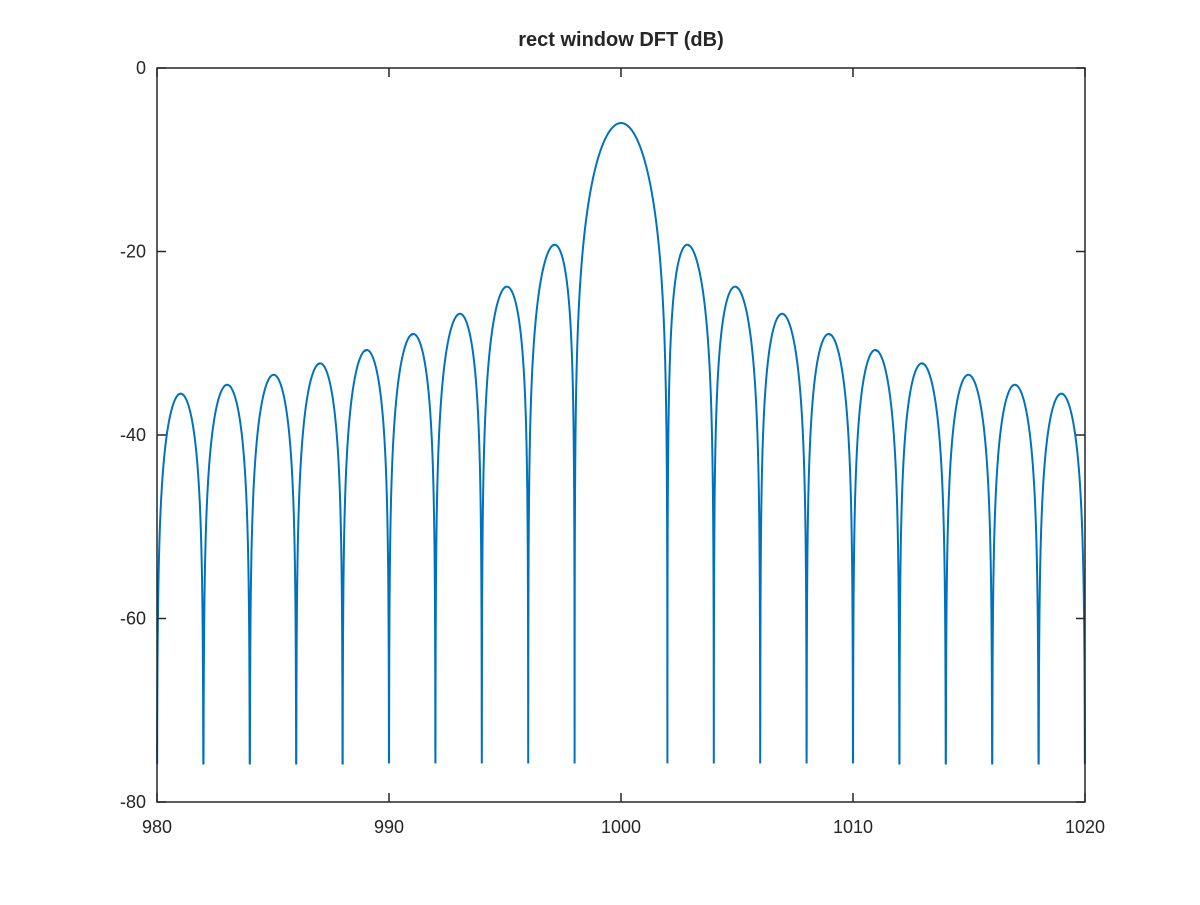 The height and width of the screenshot is (905, 1200). Describe the element at coordinates (133, 619) in the screenshot. I see `y-tick-label: -60` at that location.